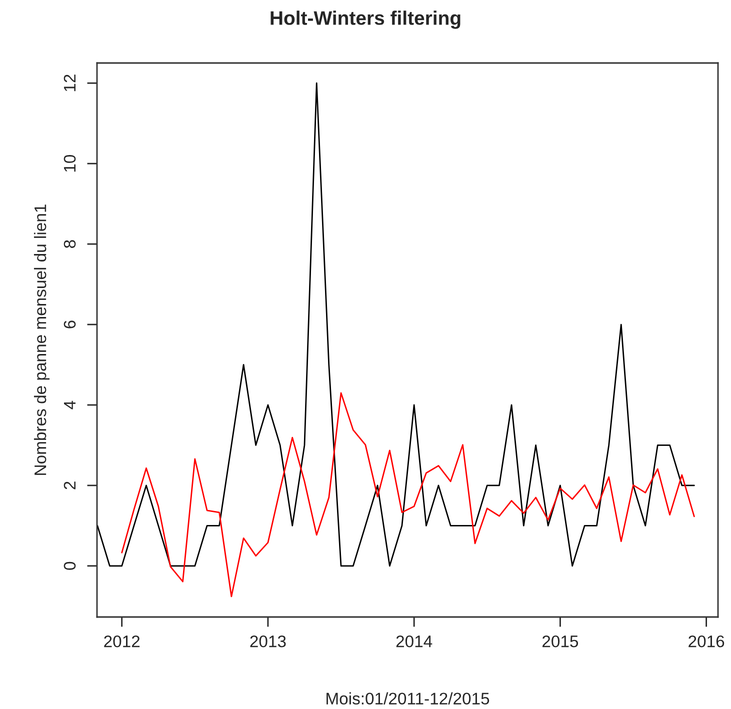  Describe the element at coordinates (70, 244) in the screenshot. I see `y-tick-label: 8` at that location.